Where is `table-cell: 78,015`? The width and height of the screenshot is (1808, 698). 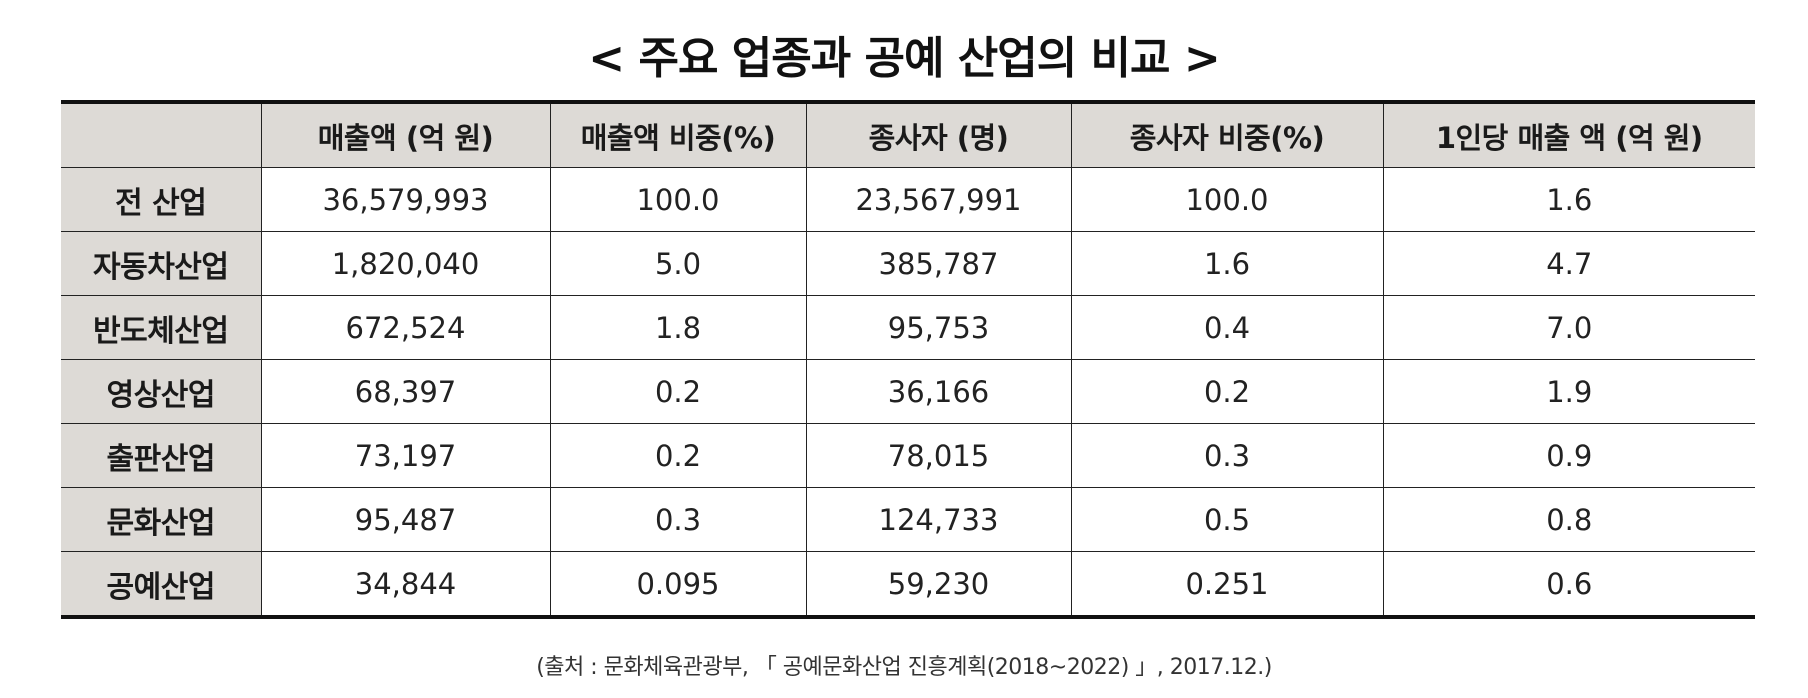 table-cell: 78,015 is located at coordinates (938, 455).